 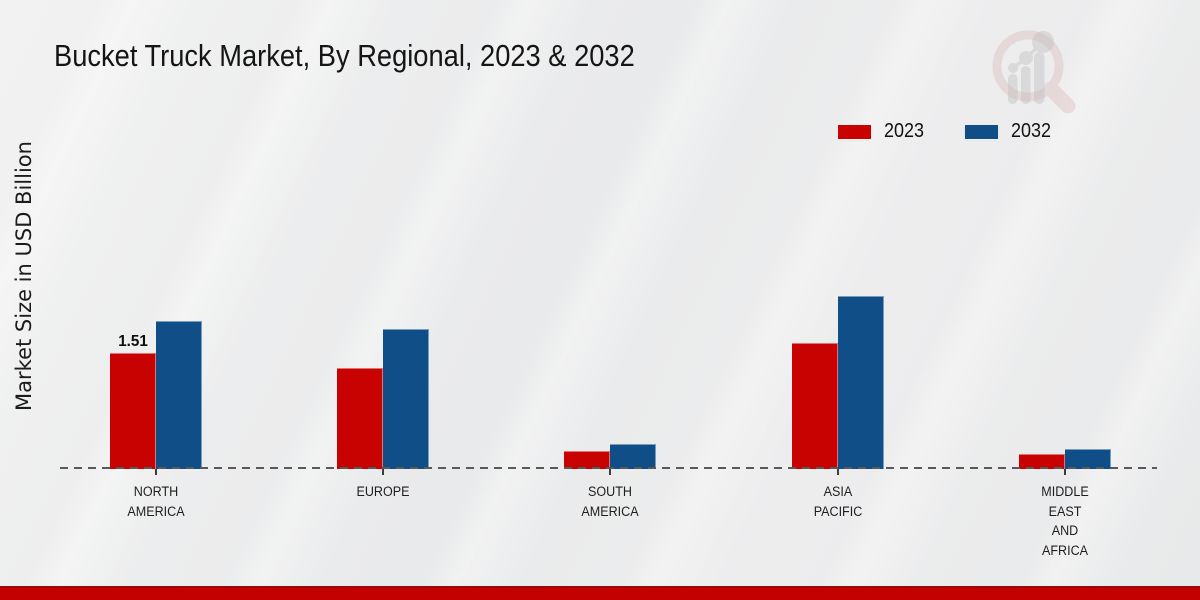 I want to click on x-axis-label-europe: EUROPE, so click(x=383, y=491).